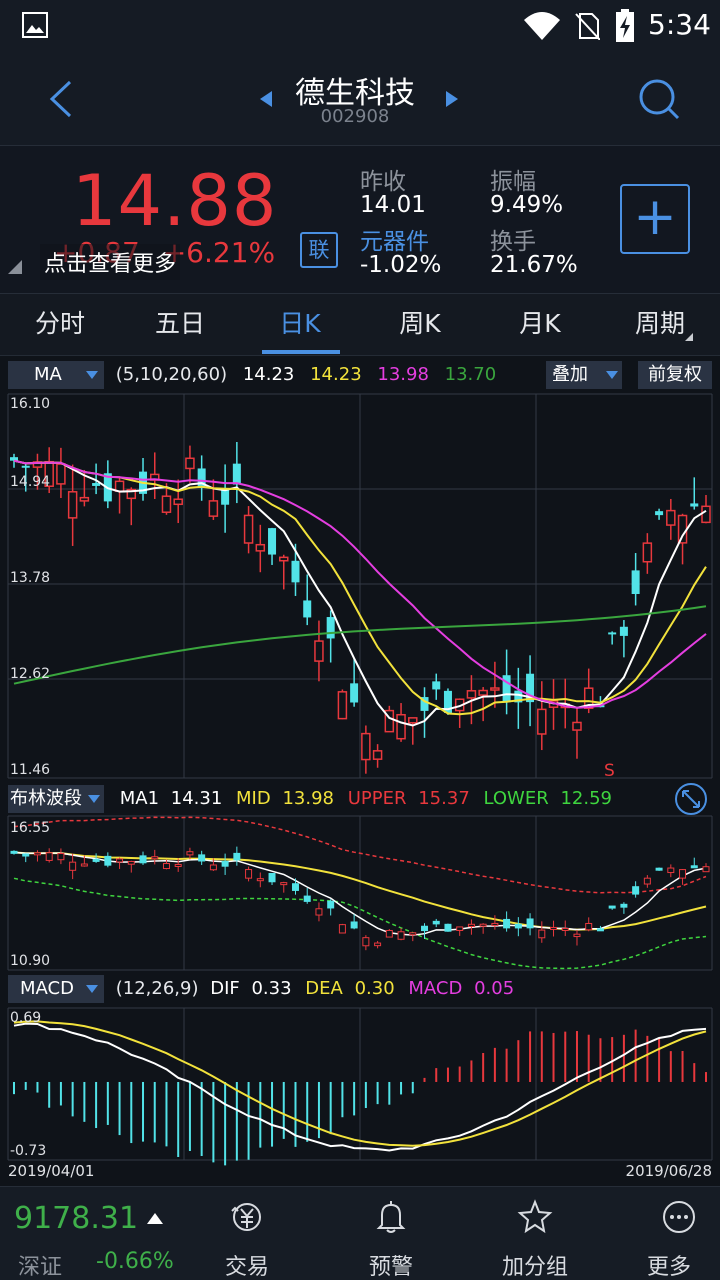  I want to click on star-icon, so click(535, 1216).